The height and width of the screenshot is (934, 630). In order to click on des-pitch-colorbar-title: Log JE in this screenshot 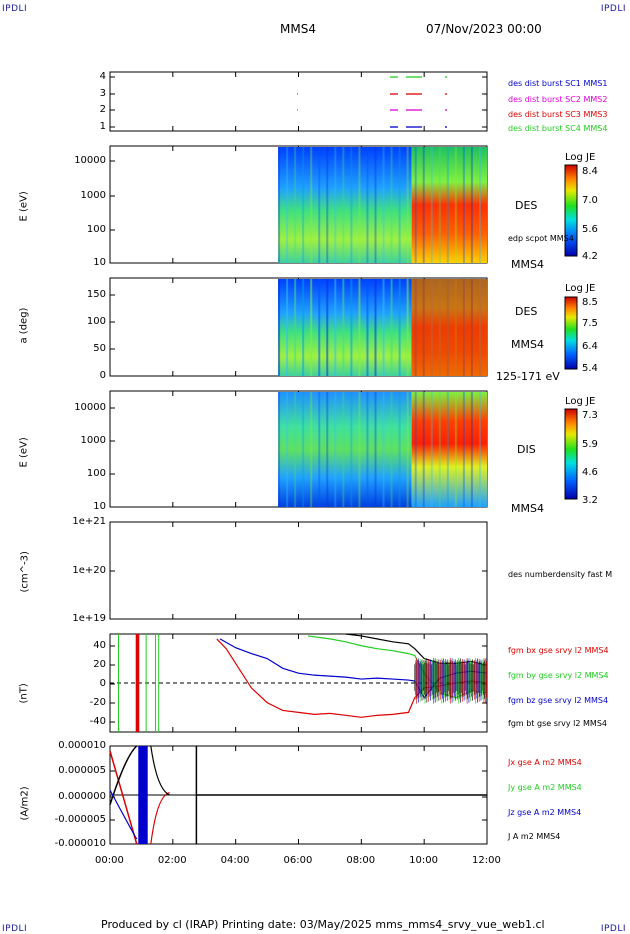, I will do `click(580, 288)`.